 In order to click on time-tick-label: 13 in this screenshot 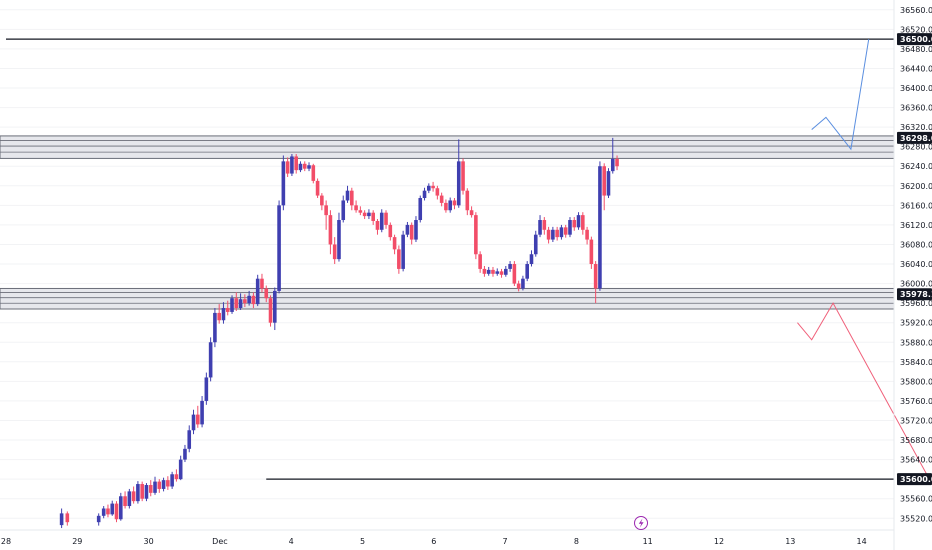, I will do `click(790, 541)`.